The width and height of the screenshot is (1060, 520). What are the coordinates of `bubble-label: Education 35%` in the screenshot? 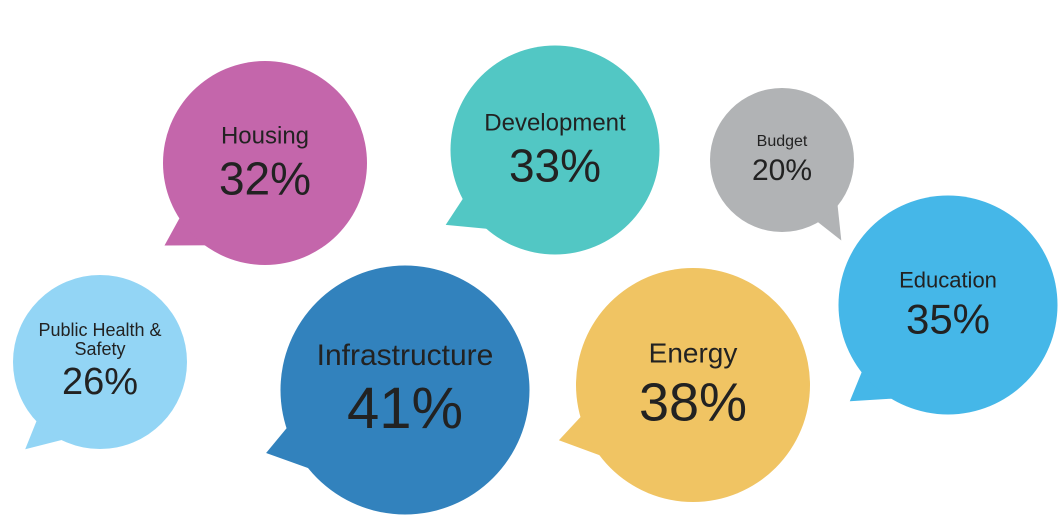 It's located at (948, 305).